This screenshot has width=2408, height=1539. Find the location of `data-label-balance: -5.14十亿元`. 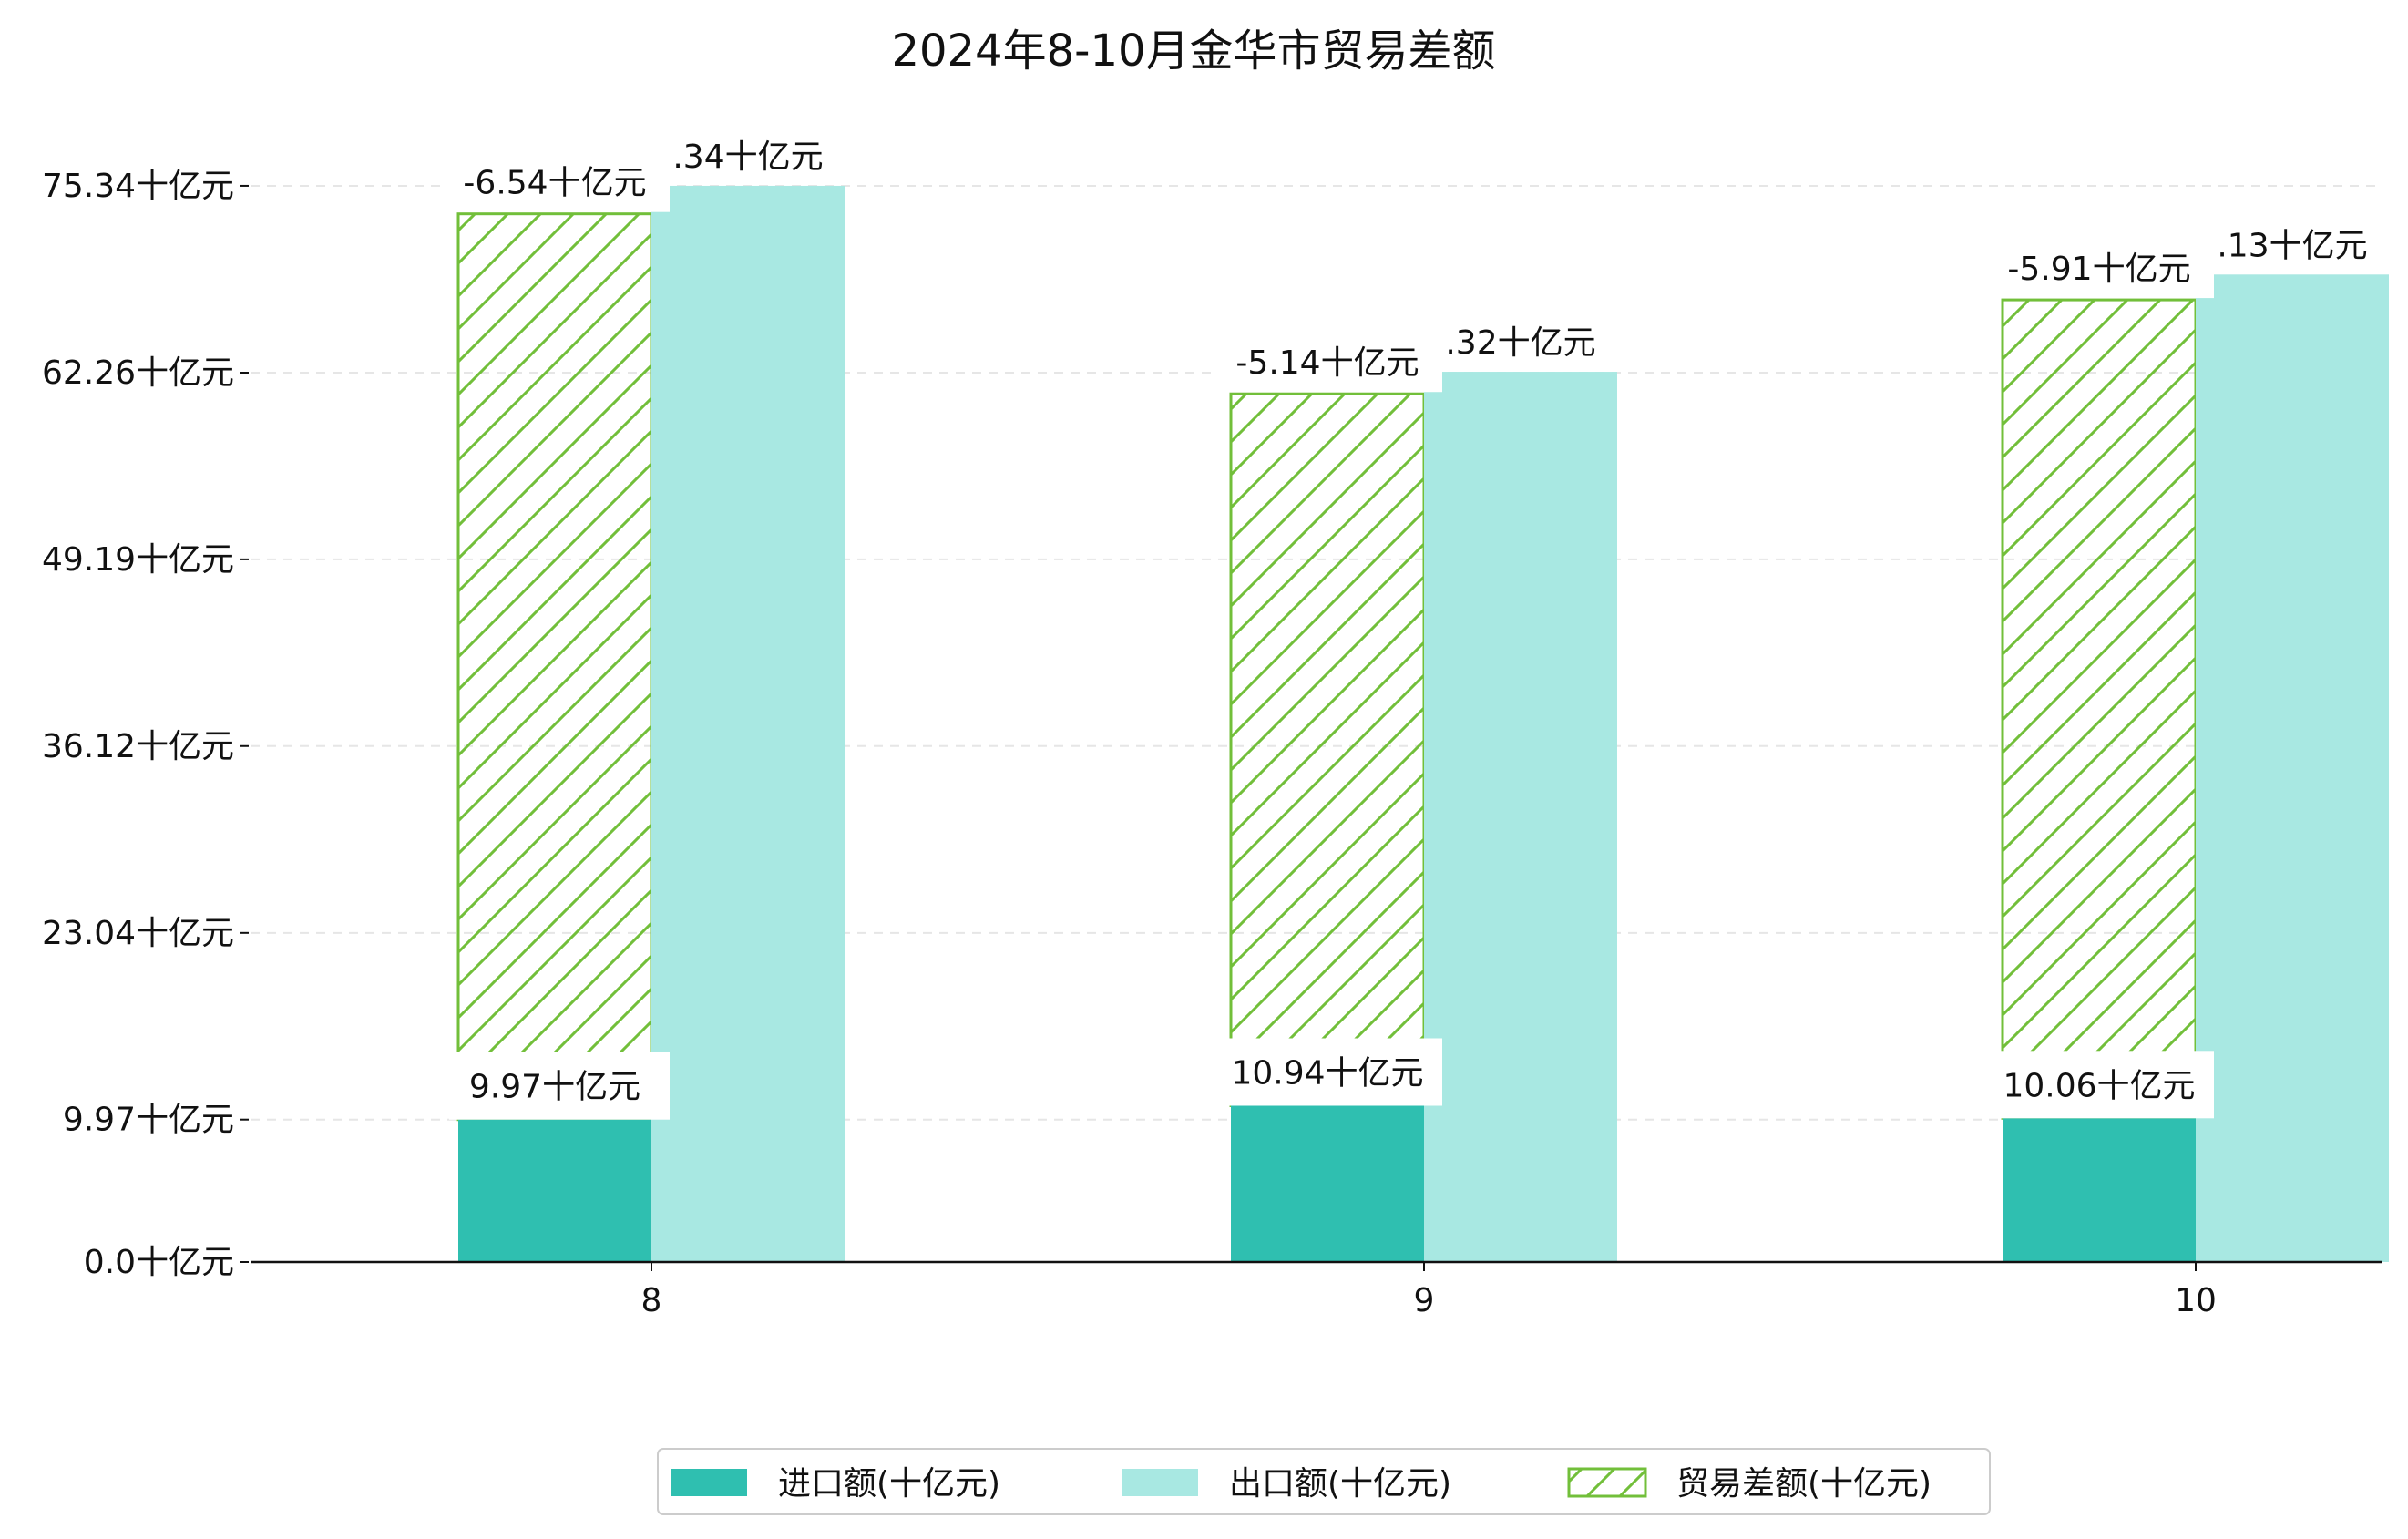

data-label-balance: -5.14十亿元 is located at coordinates (1327, 363).